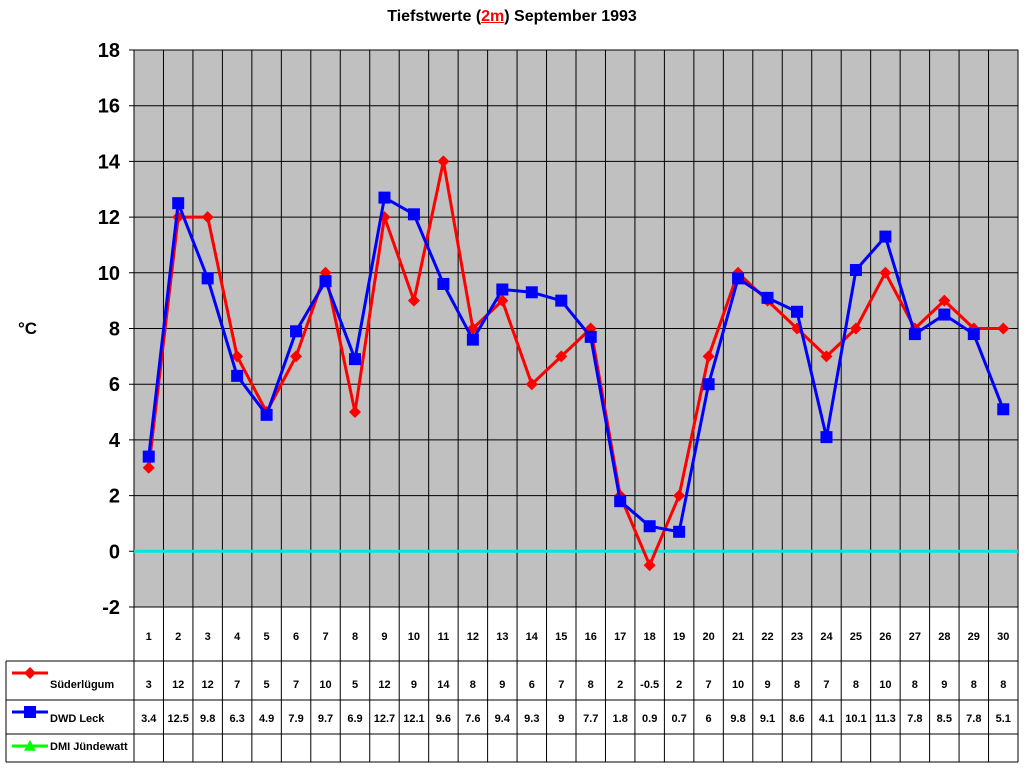  Describe the element at coordinates (236, 719) in the screenshot. I see `table-value-dwd-leck: 6.3` at that location.